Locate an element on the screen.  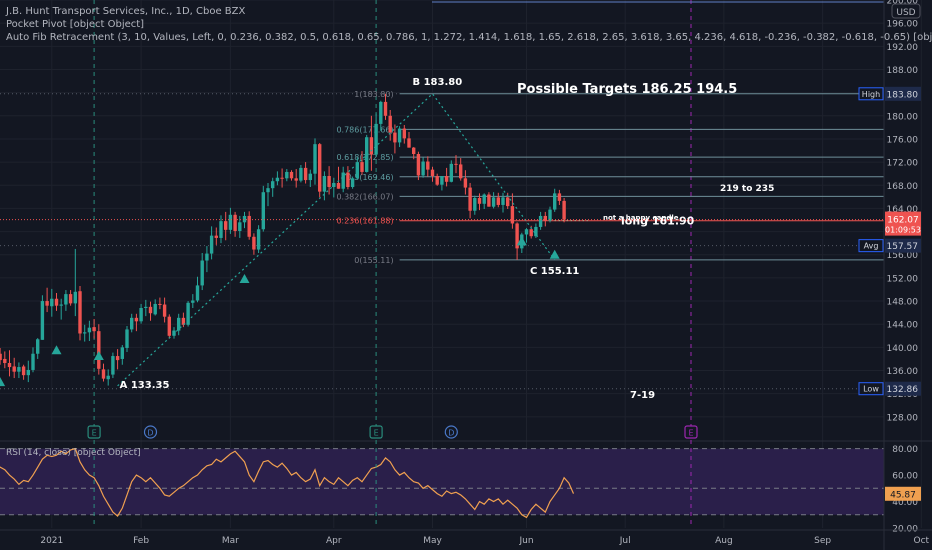
price-tick-label: 200.00 is located at coordinates (903, 3).